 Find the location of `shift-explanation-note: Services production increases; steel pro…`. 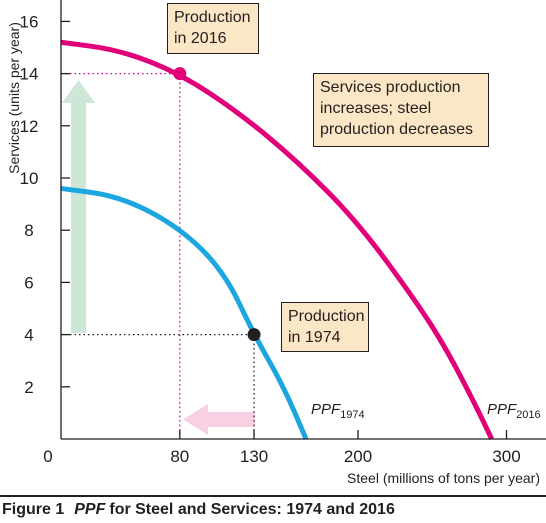

shift-explanation-note: Services production increases; steel pro… is located at coordinates (401, 110).